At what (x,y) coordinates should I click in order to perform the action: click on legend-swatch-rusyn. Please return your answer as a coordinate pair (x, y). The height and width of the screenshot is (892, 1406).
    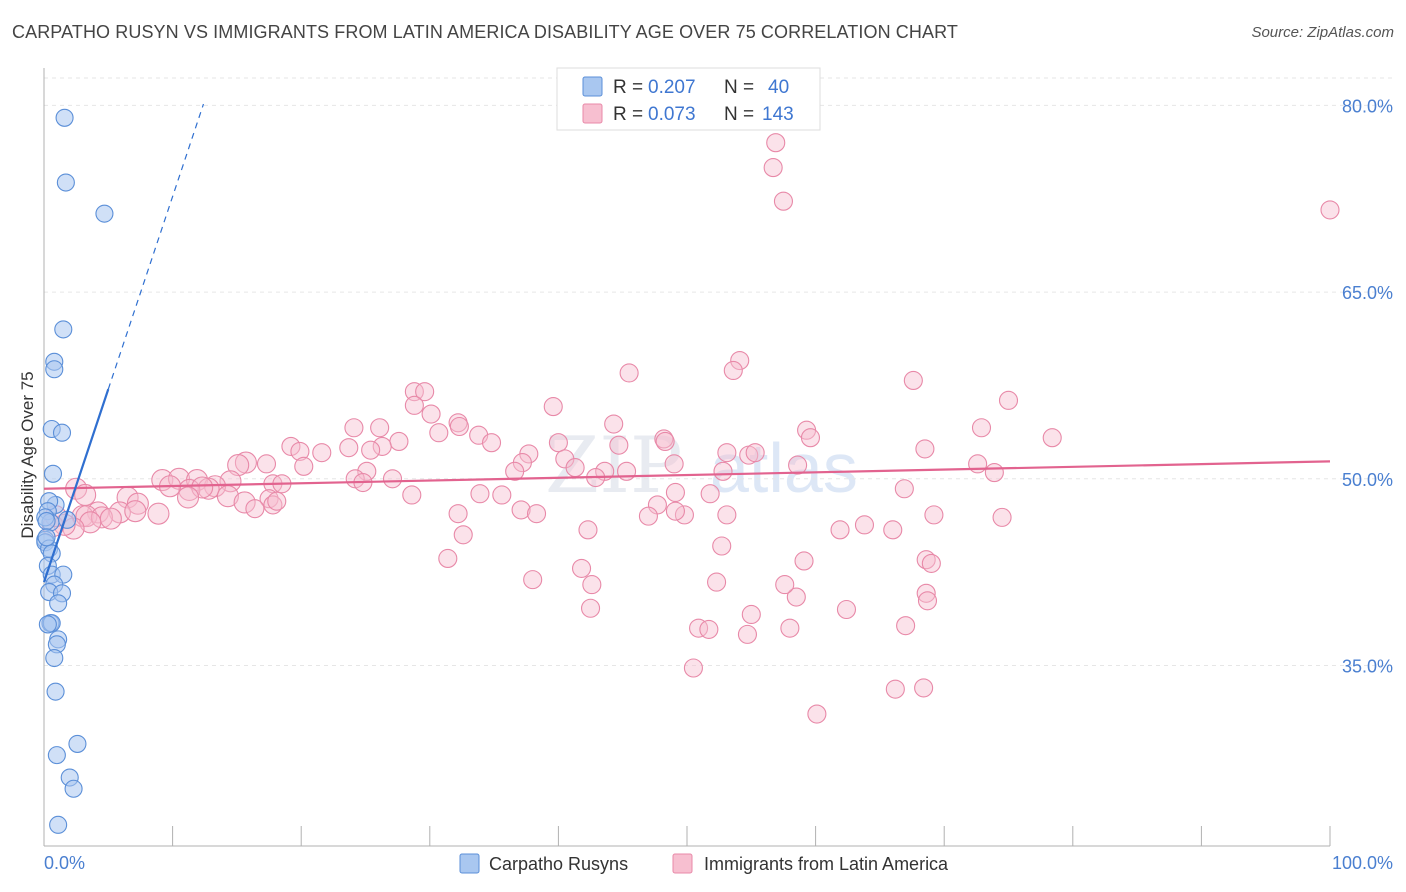
    Looking at the image, I should click on (592, 86).